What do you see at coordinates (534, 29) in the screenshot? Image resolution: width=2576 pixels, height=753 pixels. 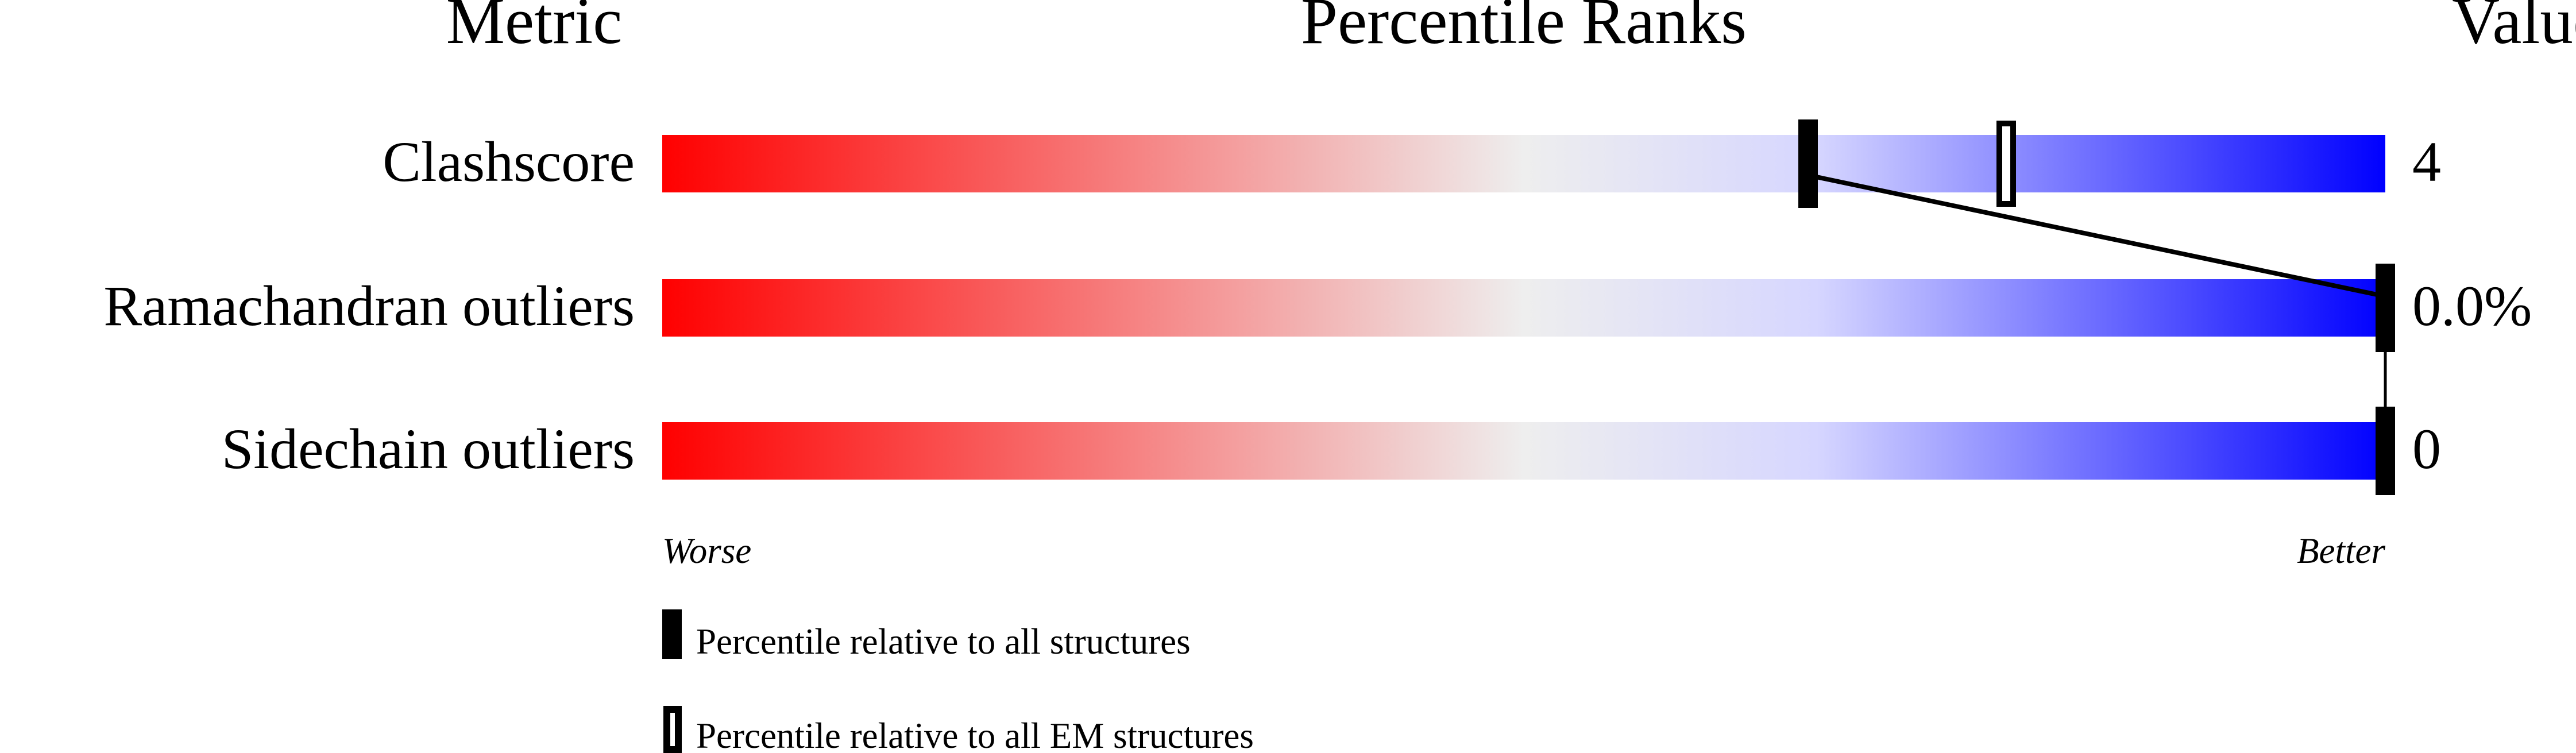 I see `header-metric: Metric` at bounding box center [534, 29].